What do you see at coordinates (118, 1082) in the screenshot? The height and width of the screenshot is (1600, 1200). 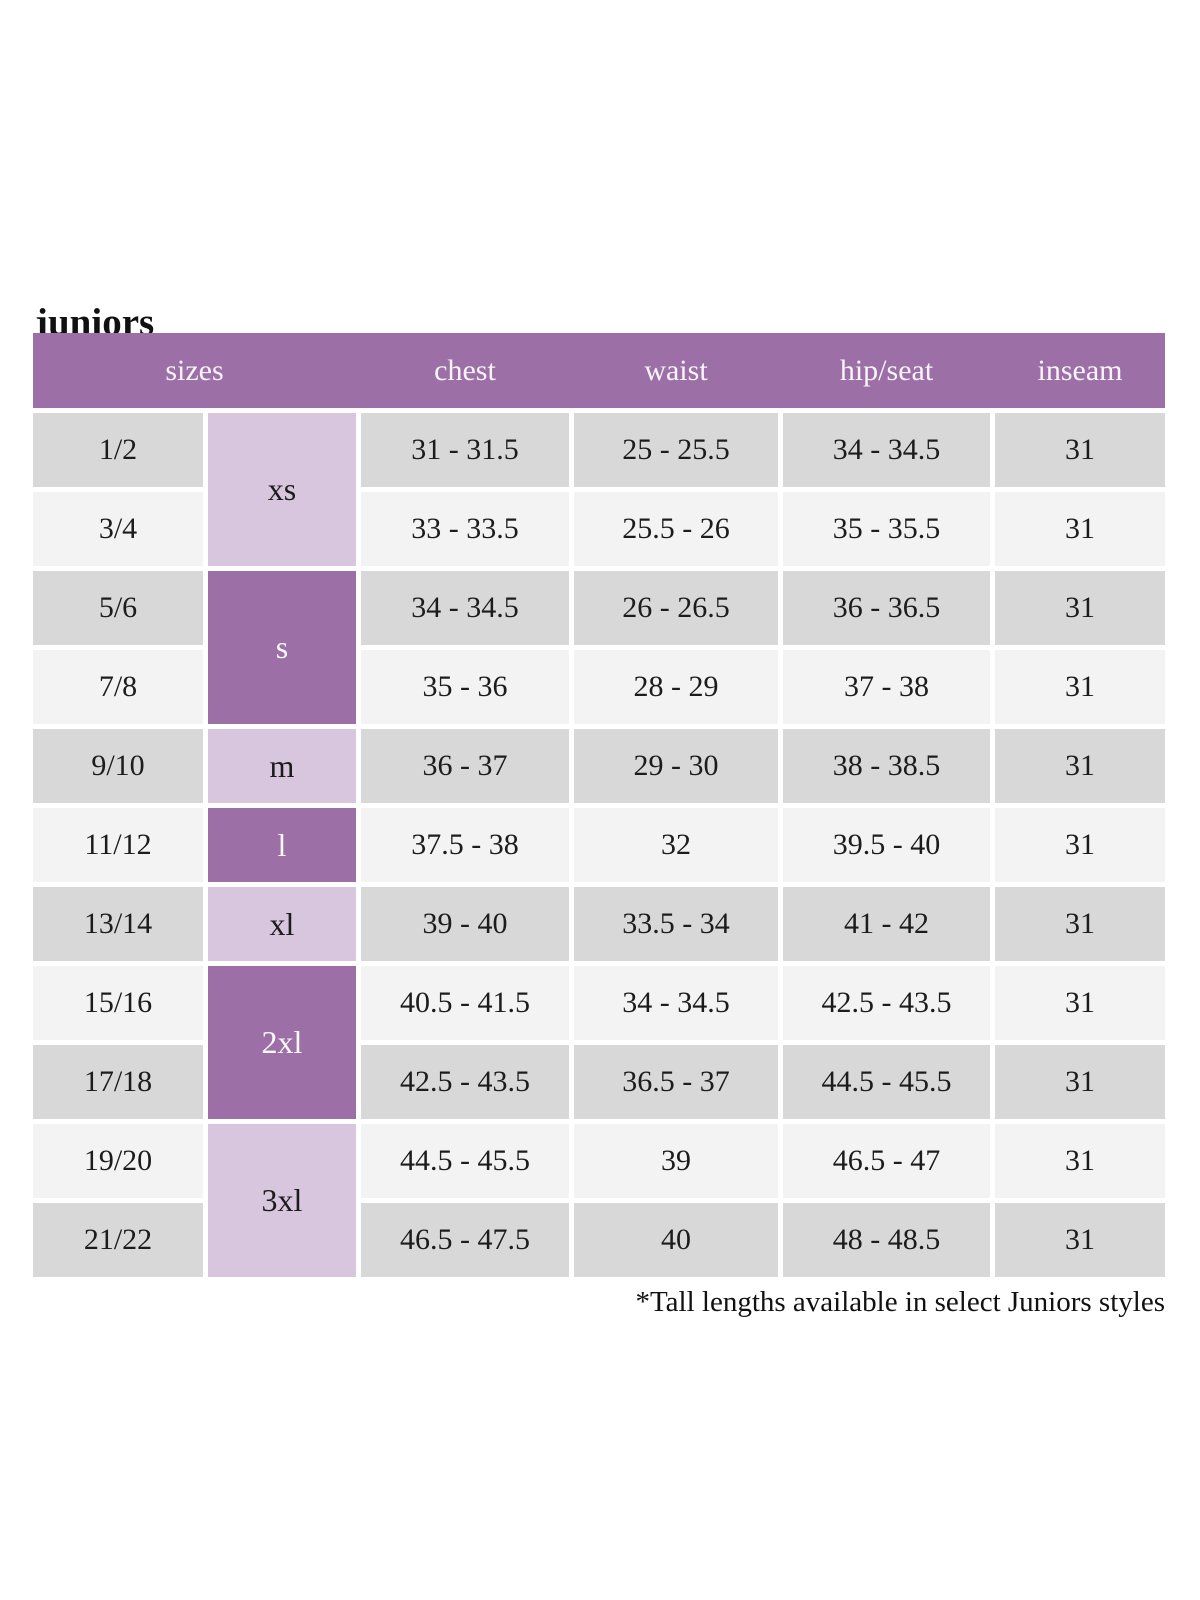 I see `size-cell: 17/18` at bounding box center [118, 1082].